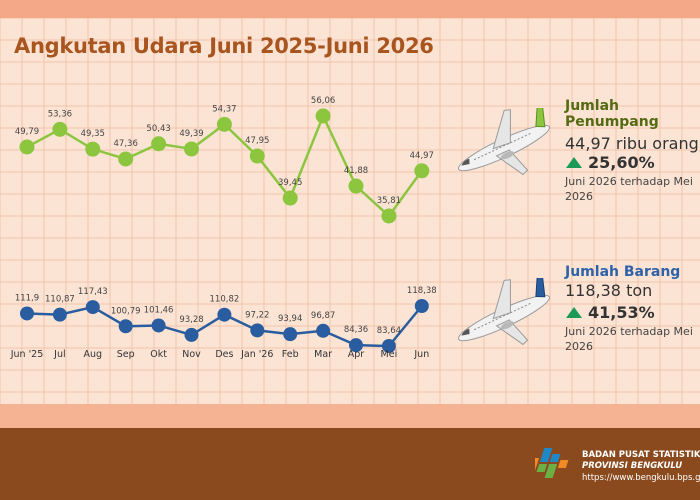 Image resolution: width=700 pixels, height=500 pixels. What do you see at coordinates (612, 114) in the screenshot?
I see `passenger-panel-title: Jumlah Penumpang` at bounding box center [612, 114].